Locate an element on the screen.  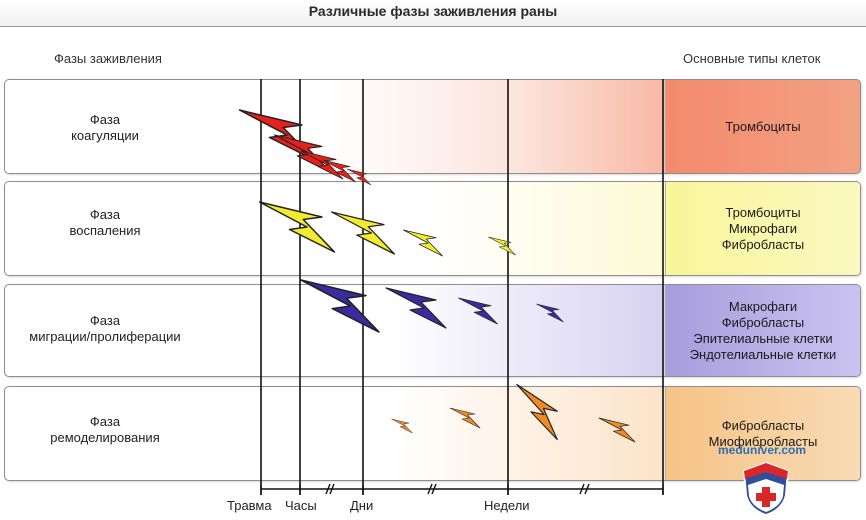
medical-shield-logo is located at coordinates (766, 489).